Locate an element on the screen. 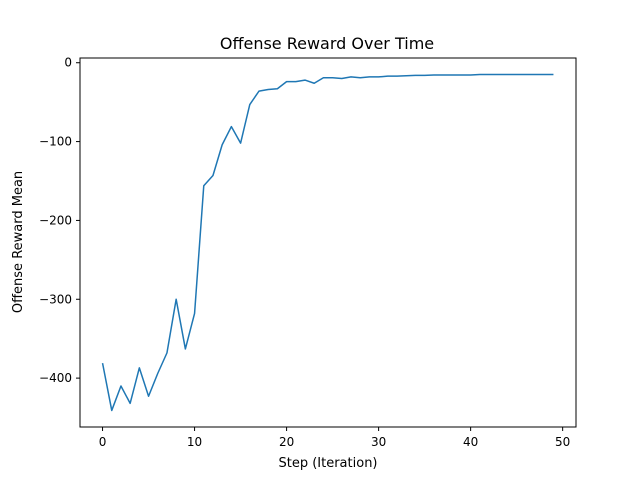  y-tick-label: −300 is located at coordinates (55, 299).